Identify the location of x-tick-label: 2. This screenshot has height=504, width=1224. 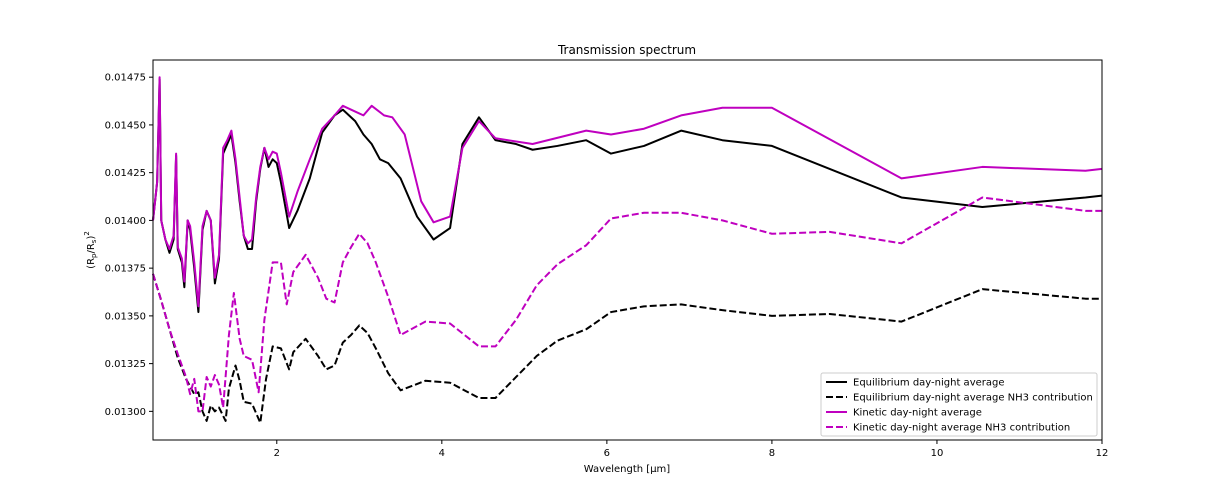
(277, 453).